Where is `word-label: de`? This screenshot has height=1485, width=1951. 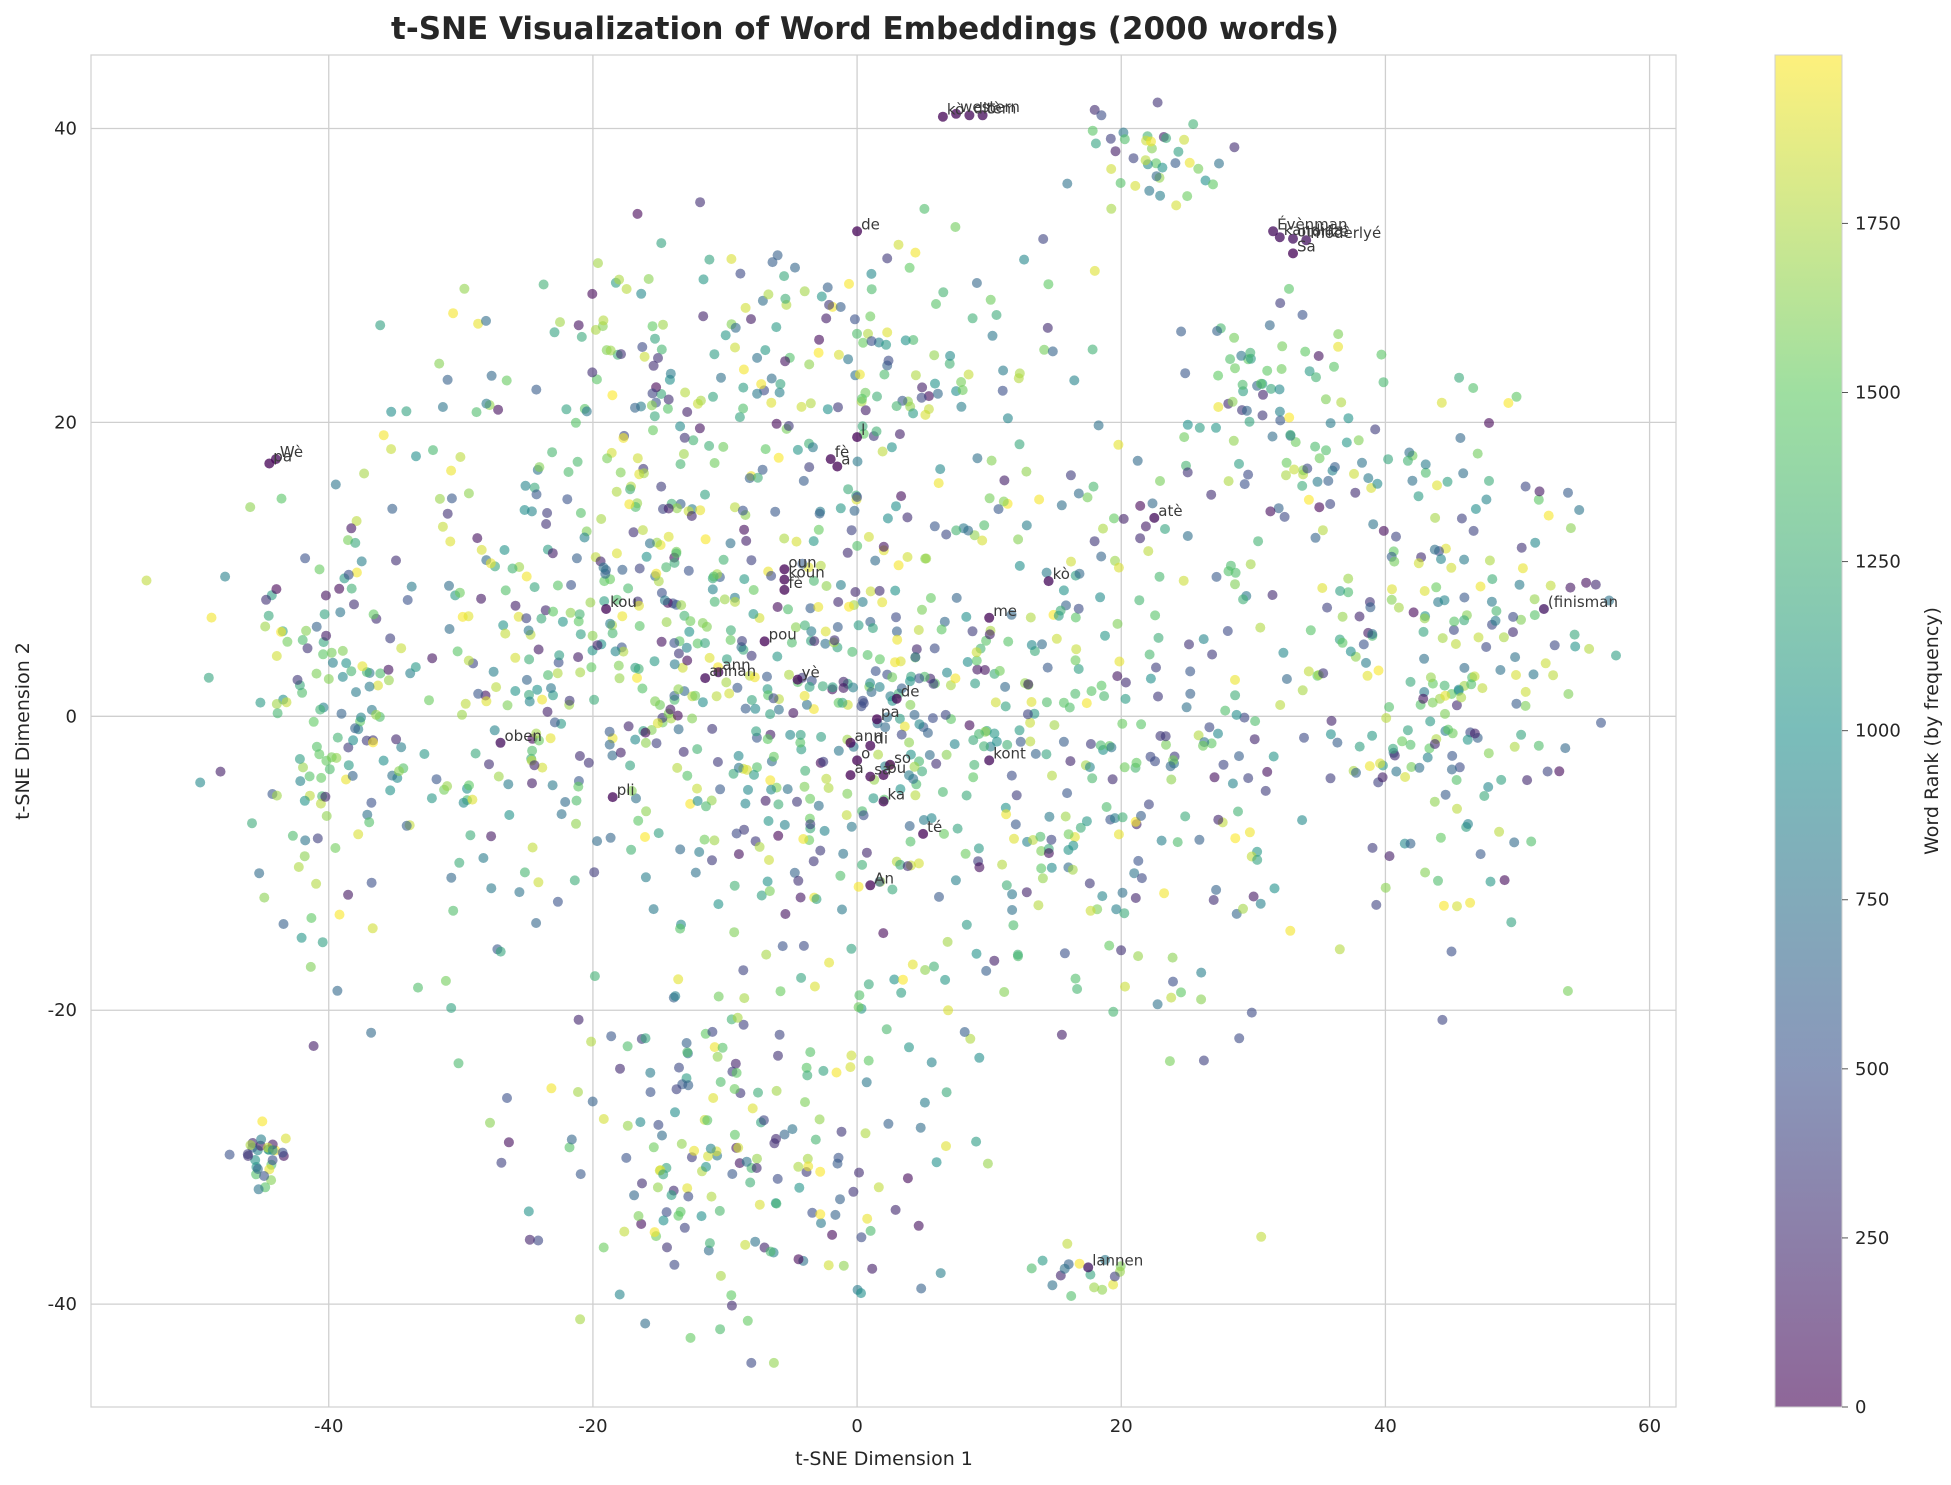 word-label: de is located at coordinates (910, 692).